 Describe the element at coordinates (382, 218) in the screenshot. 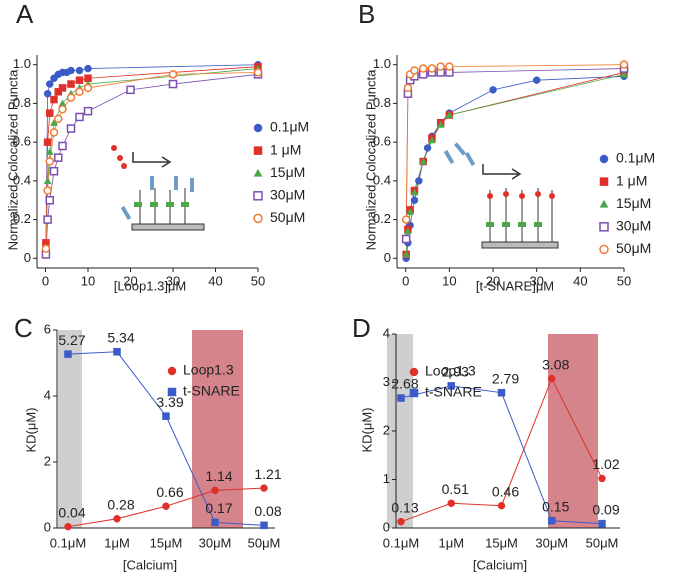

I see `y-tick-label: 0.2` at that location.